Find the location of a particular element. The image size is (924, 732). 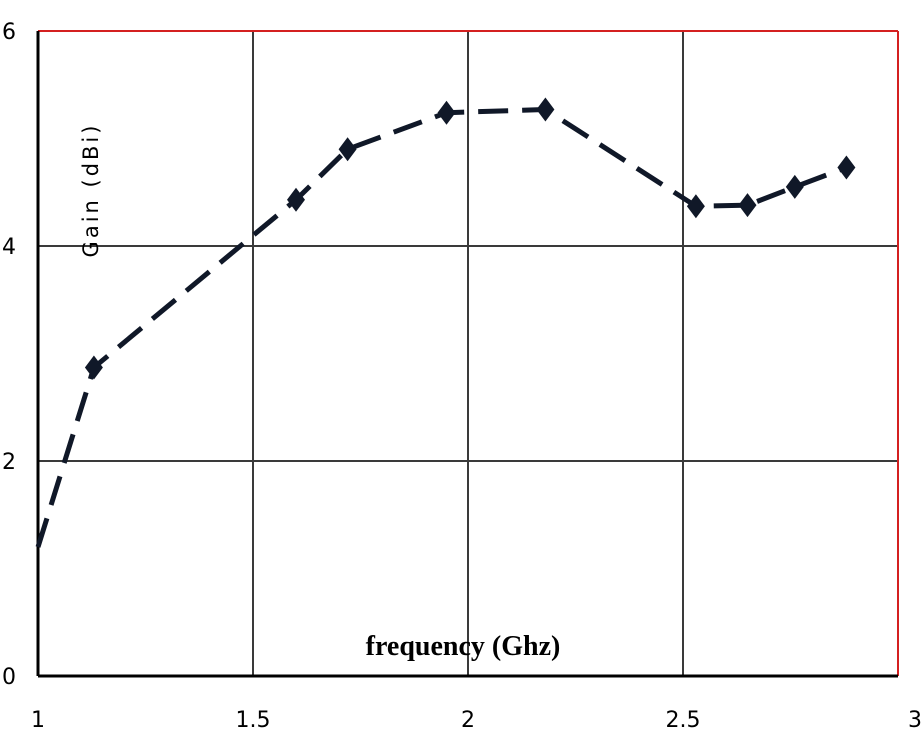

y-tick-label-3: 6 is located at coordinates (9, 32).